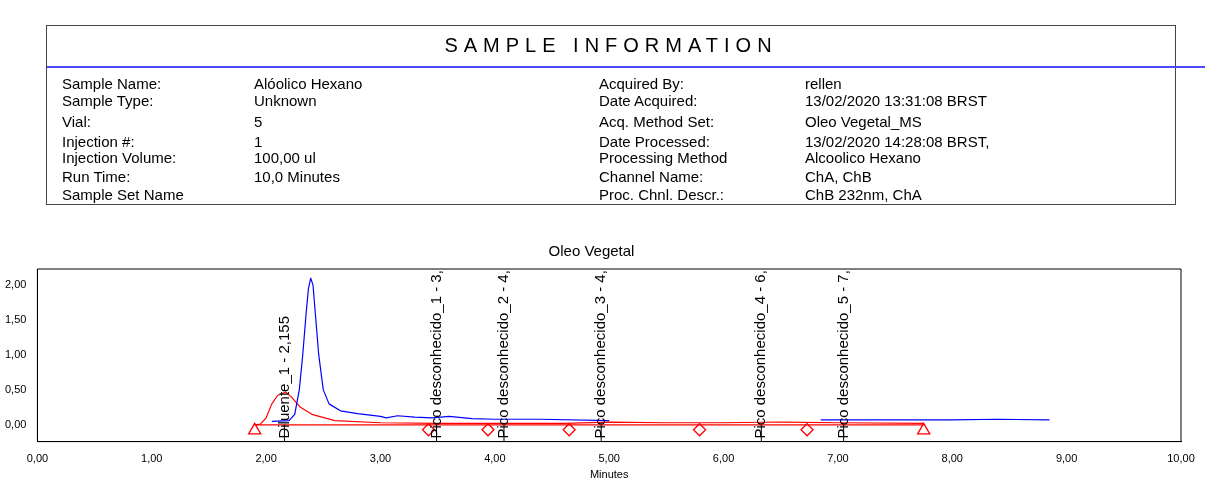 The height and width of the screenshot is (482, 1207). What do you see at coordinates (15, 388) in the screenshot?
I see `y-tick-label: 0,50` at bounding box center [15, 388].